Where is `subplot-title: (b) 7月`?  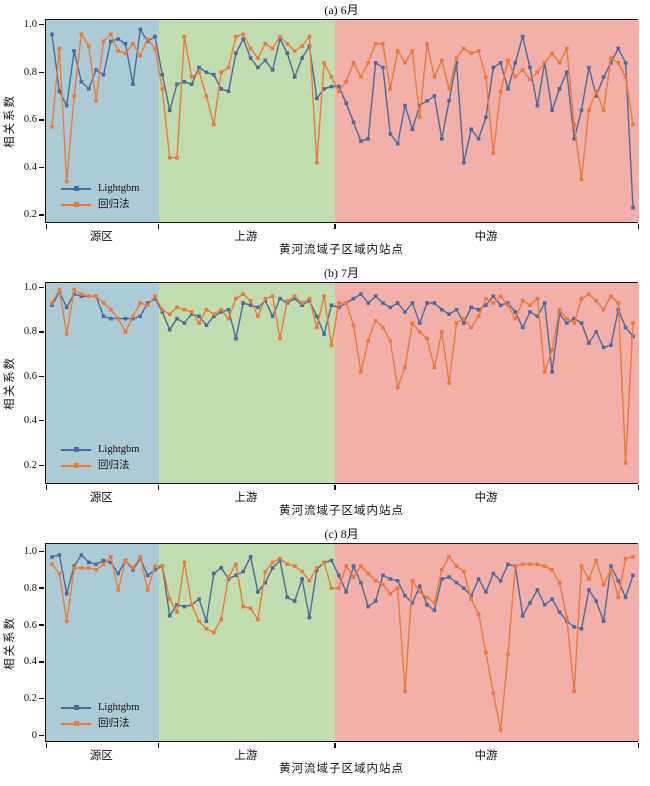 subplot-title: (b) 7月 is located at coordinates (341, 273).